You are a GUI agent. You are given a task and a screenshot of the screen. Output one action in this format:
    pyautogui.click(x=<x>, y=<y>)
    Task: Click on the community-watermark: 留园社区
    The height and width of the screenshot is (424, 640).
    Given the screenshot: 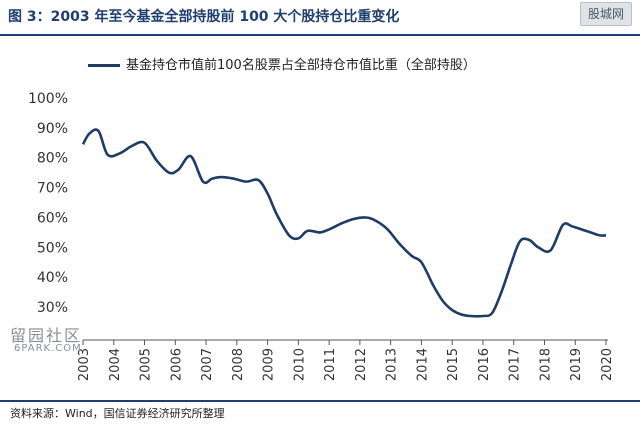 What is the action you would take?
    pyautogui.click(x=46, y=335)
    